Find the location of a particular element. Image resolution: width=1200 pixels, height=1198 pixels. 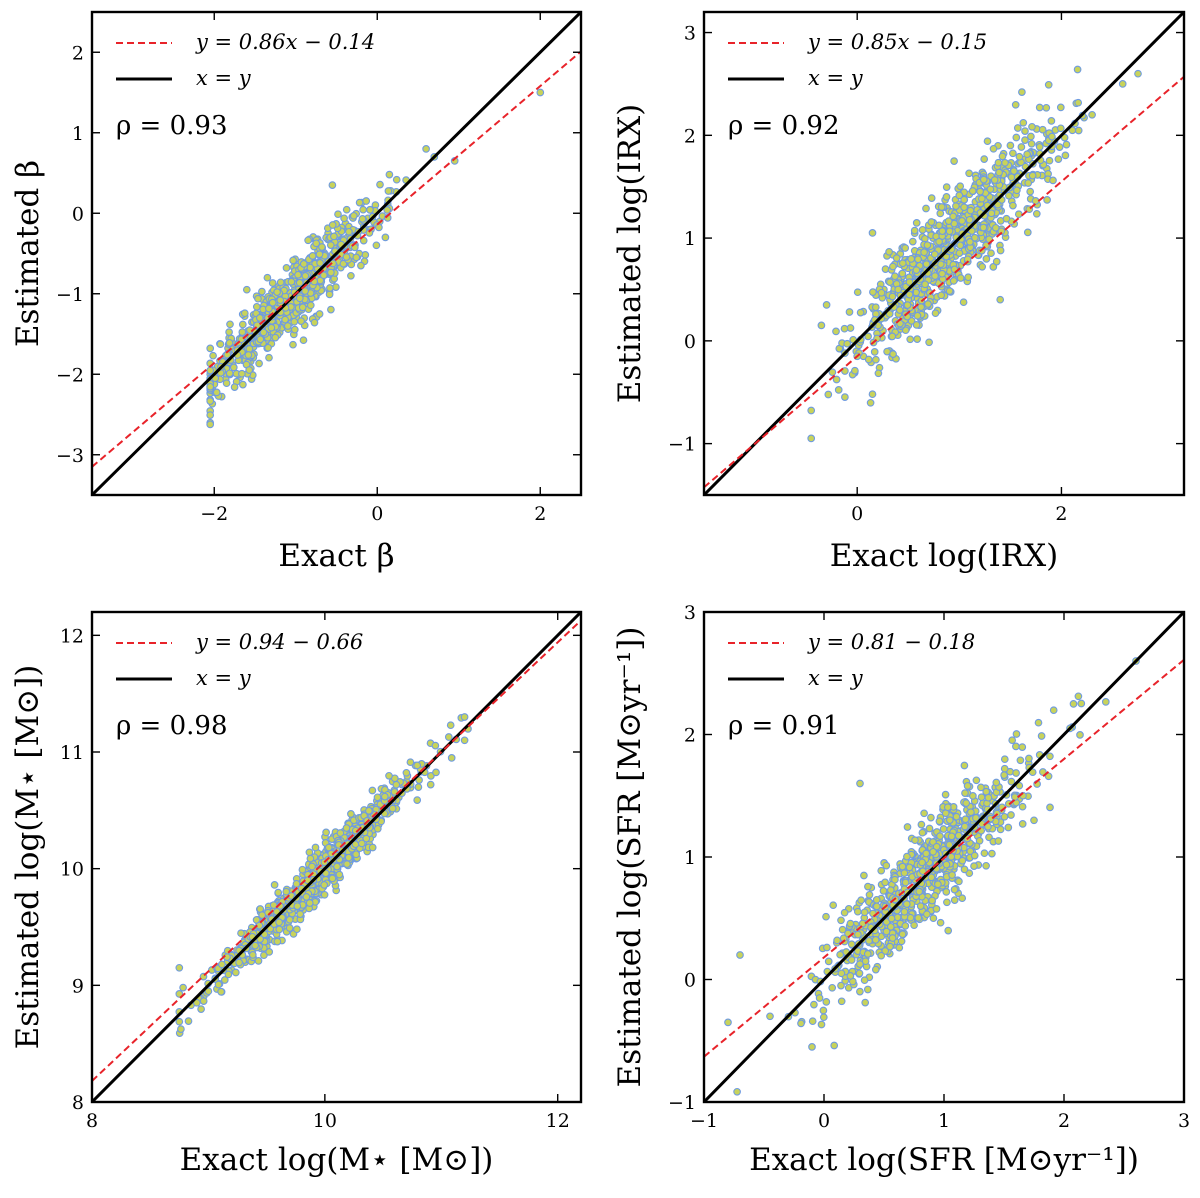

y-tick-label: −1 is located at coordinates (682, 1103).